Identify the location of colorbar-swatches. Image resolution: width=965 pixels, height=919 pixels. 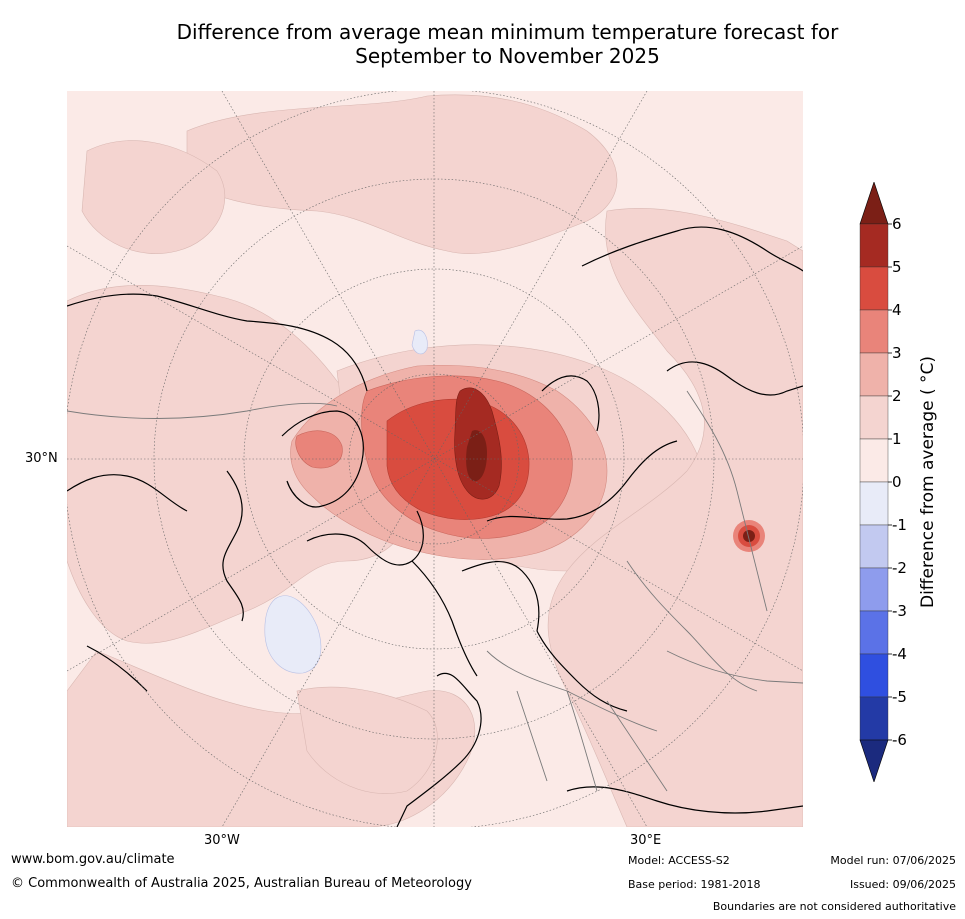
(874, 482).